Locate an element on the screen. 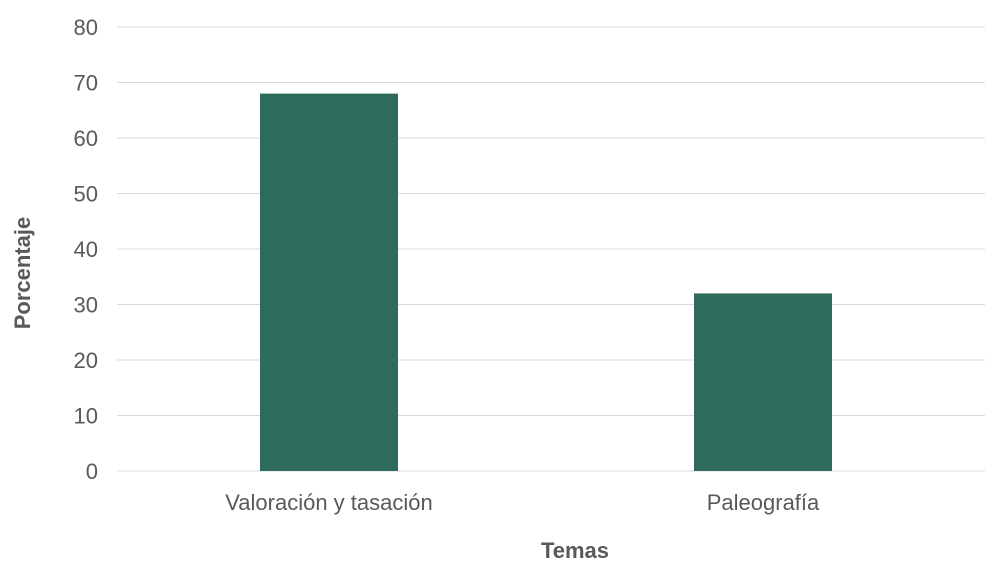  y-tick-label: 50 is located at coordinates (86, 194).